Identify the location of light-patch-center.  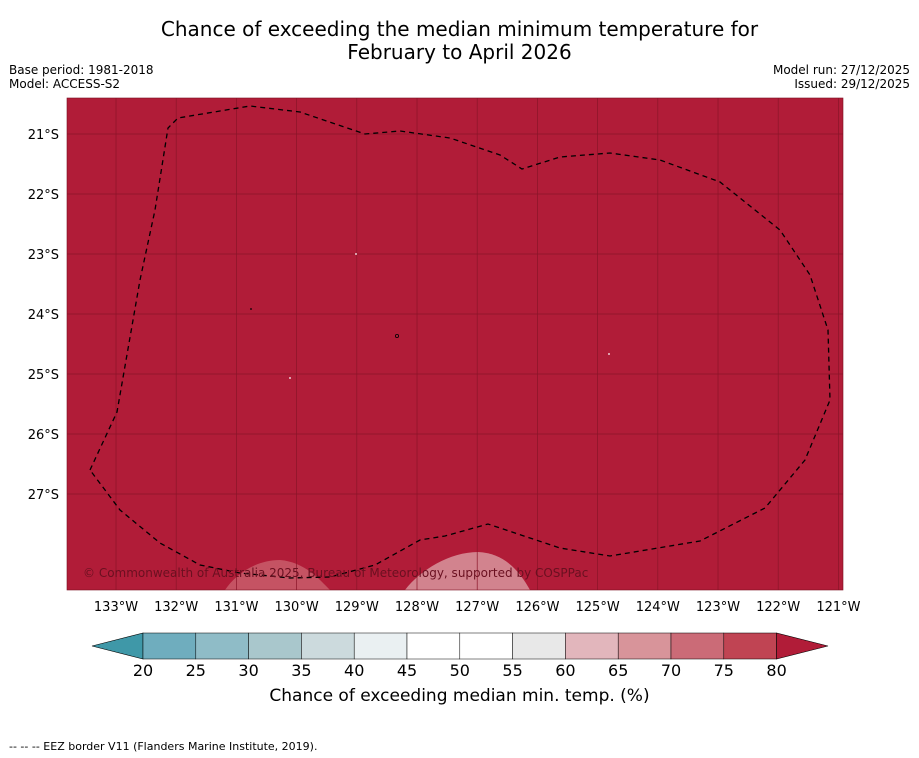
(467, 571).